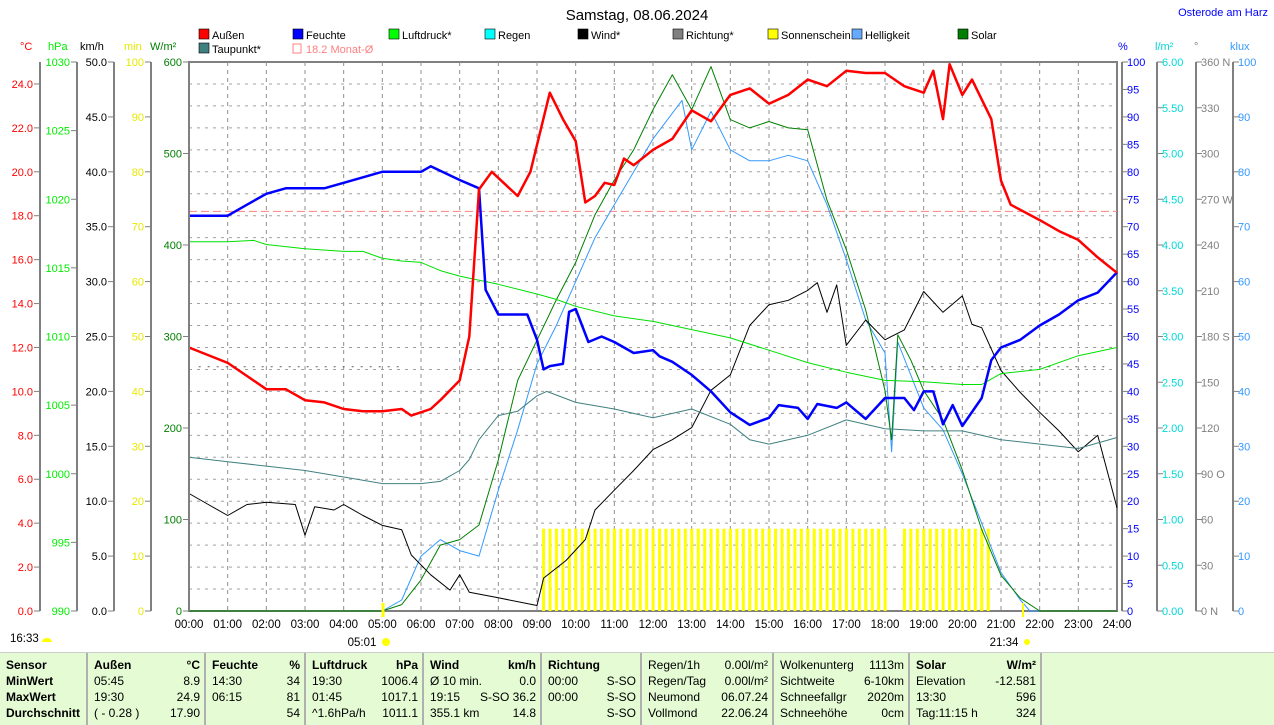  Describe the element at coordinates (173, 338) in the screenshot. I see `axis-tick-label: 300` at that location.